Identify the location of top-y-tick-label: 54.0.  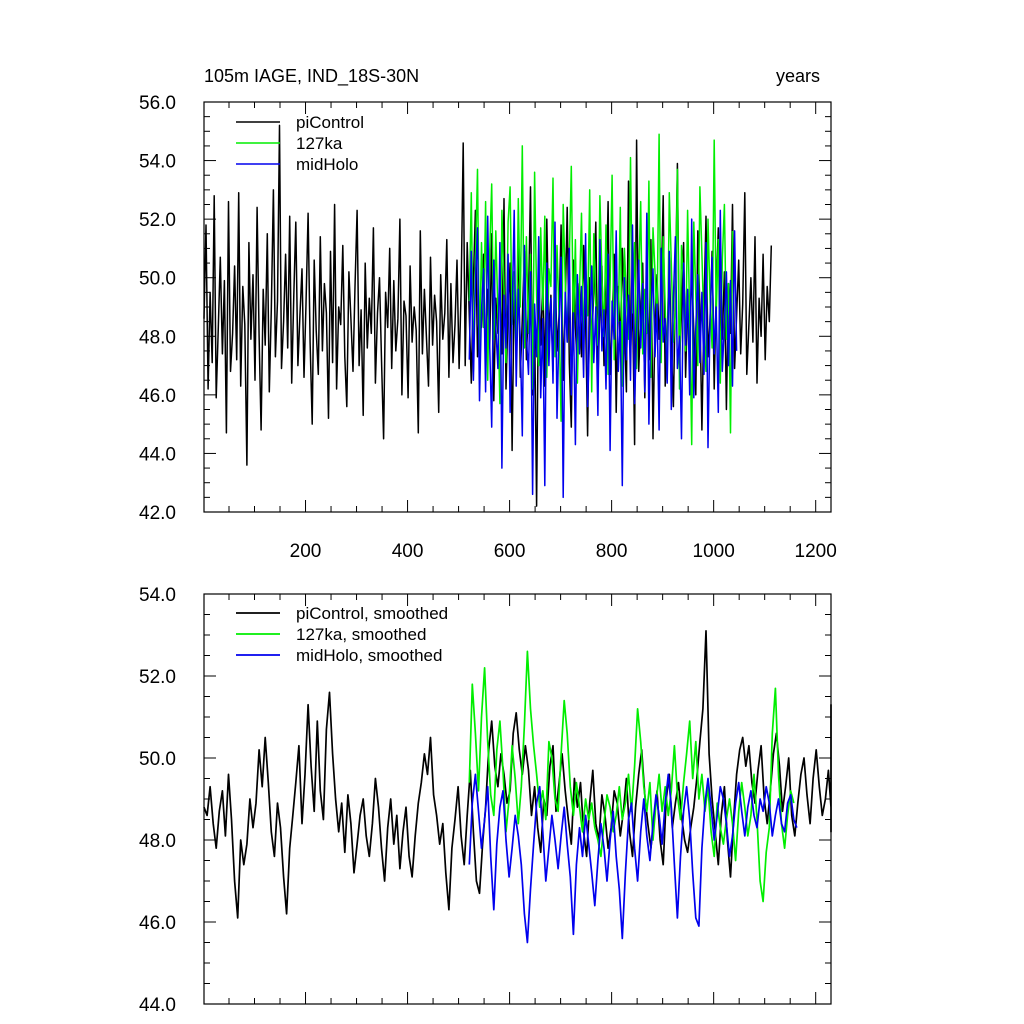
(157, 162).